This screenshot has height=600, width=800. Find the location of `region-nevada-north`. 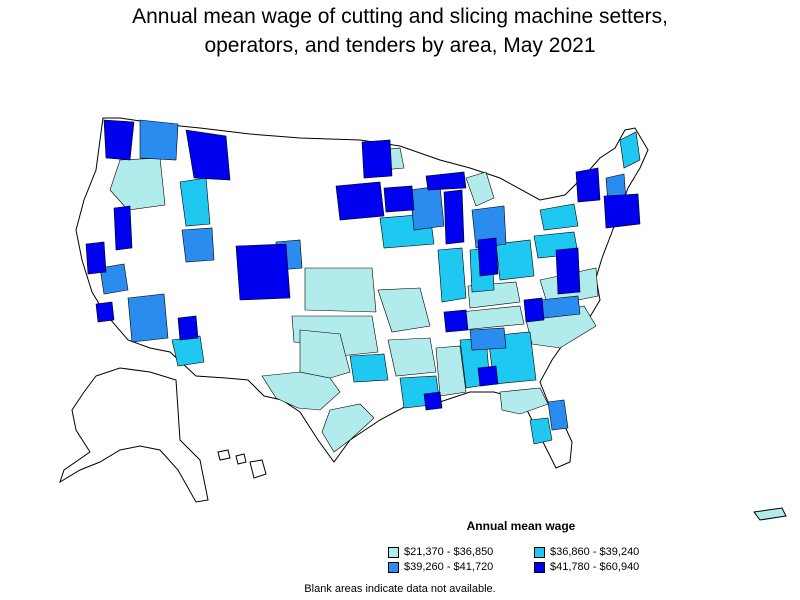

region-nevada-north is located at coordinates (123, 228).